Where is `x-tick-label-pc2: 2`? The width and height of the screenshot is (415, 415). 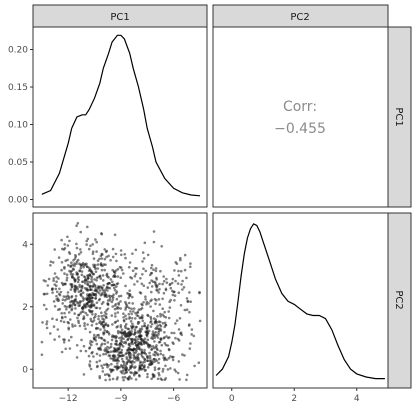
x-tick-label-pc2: 2 is located at coordinates (294, 399).